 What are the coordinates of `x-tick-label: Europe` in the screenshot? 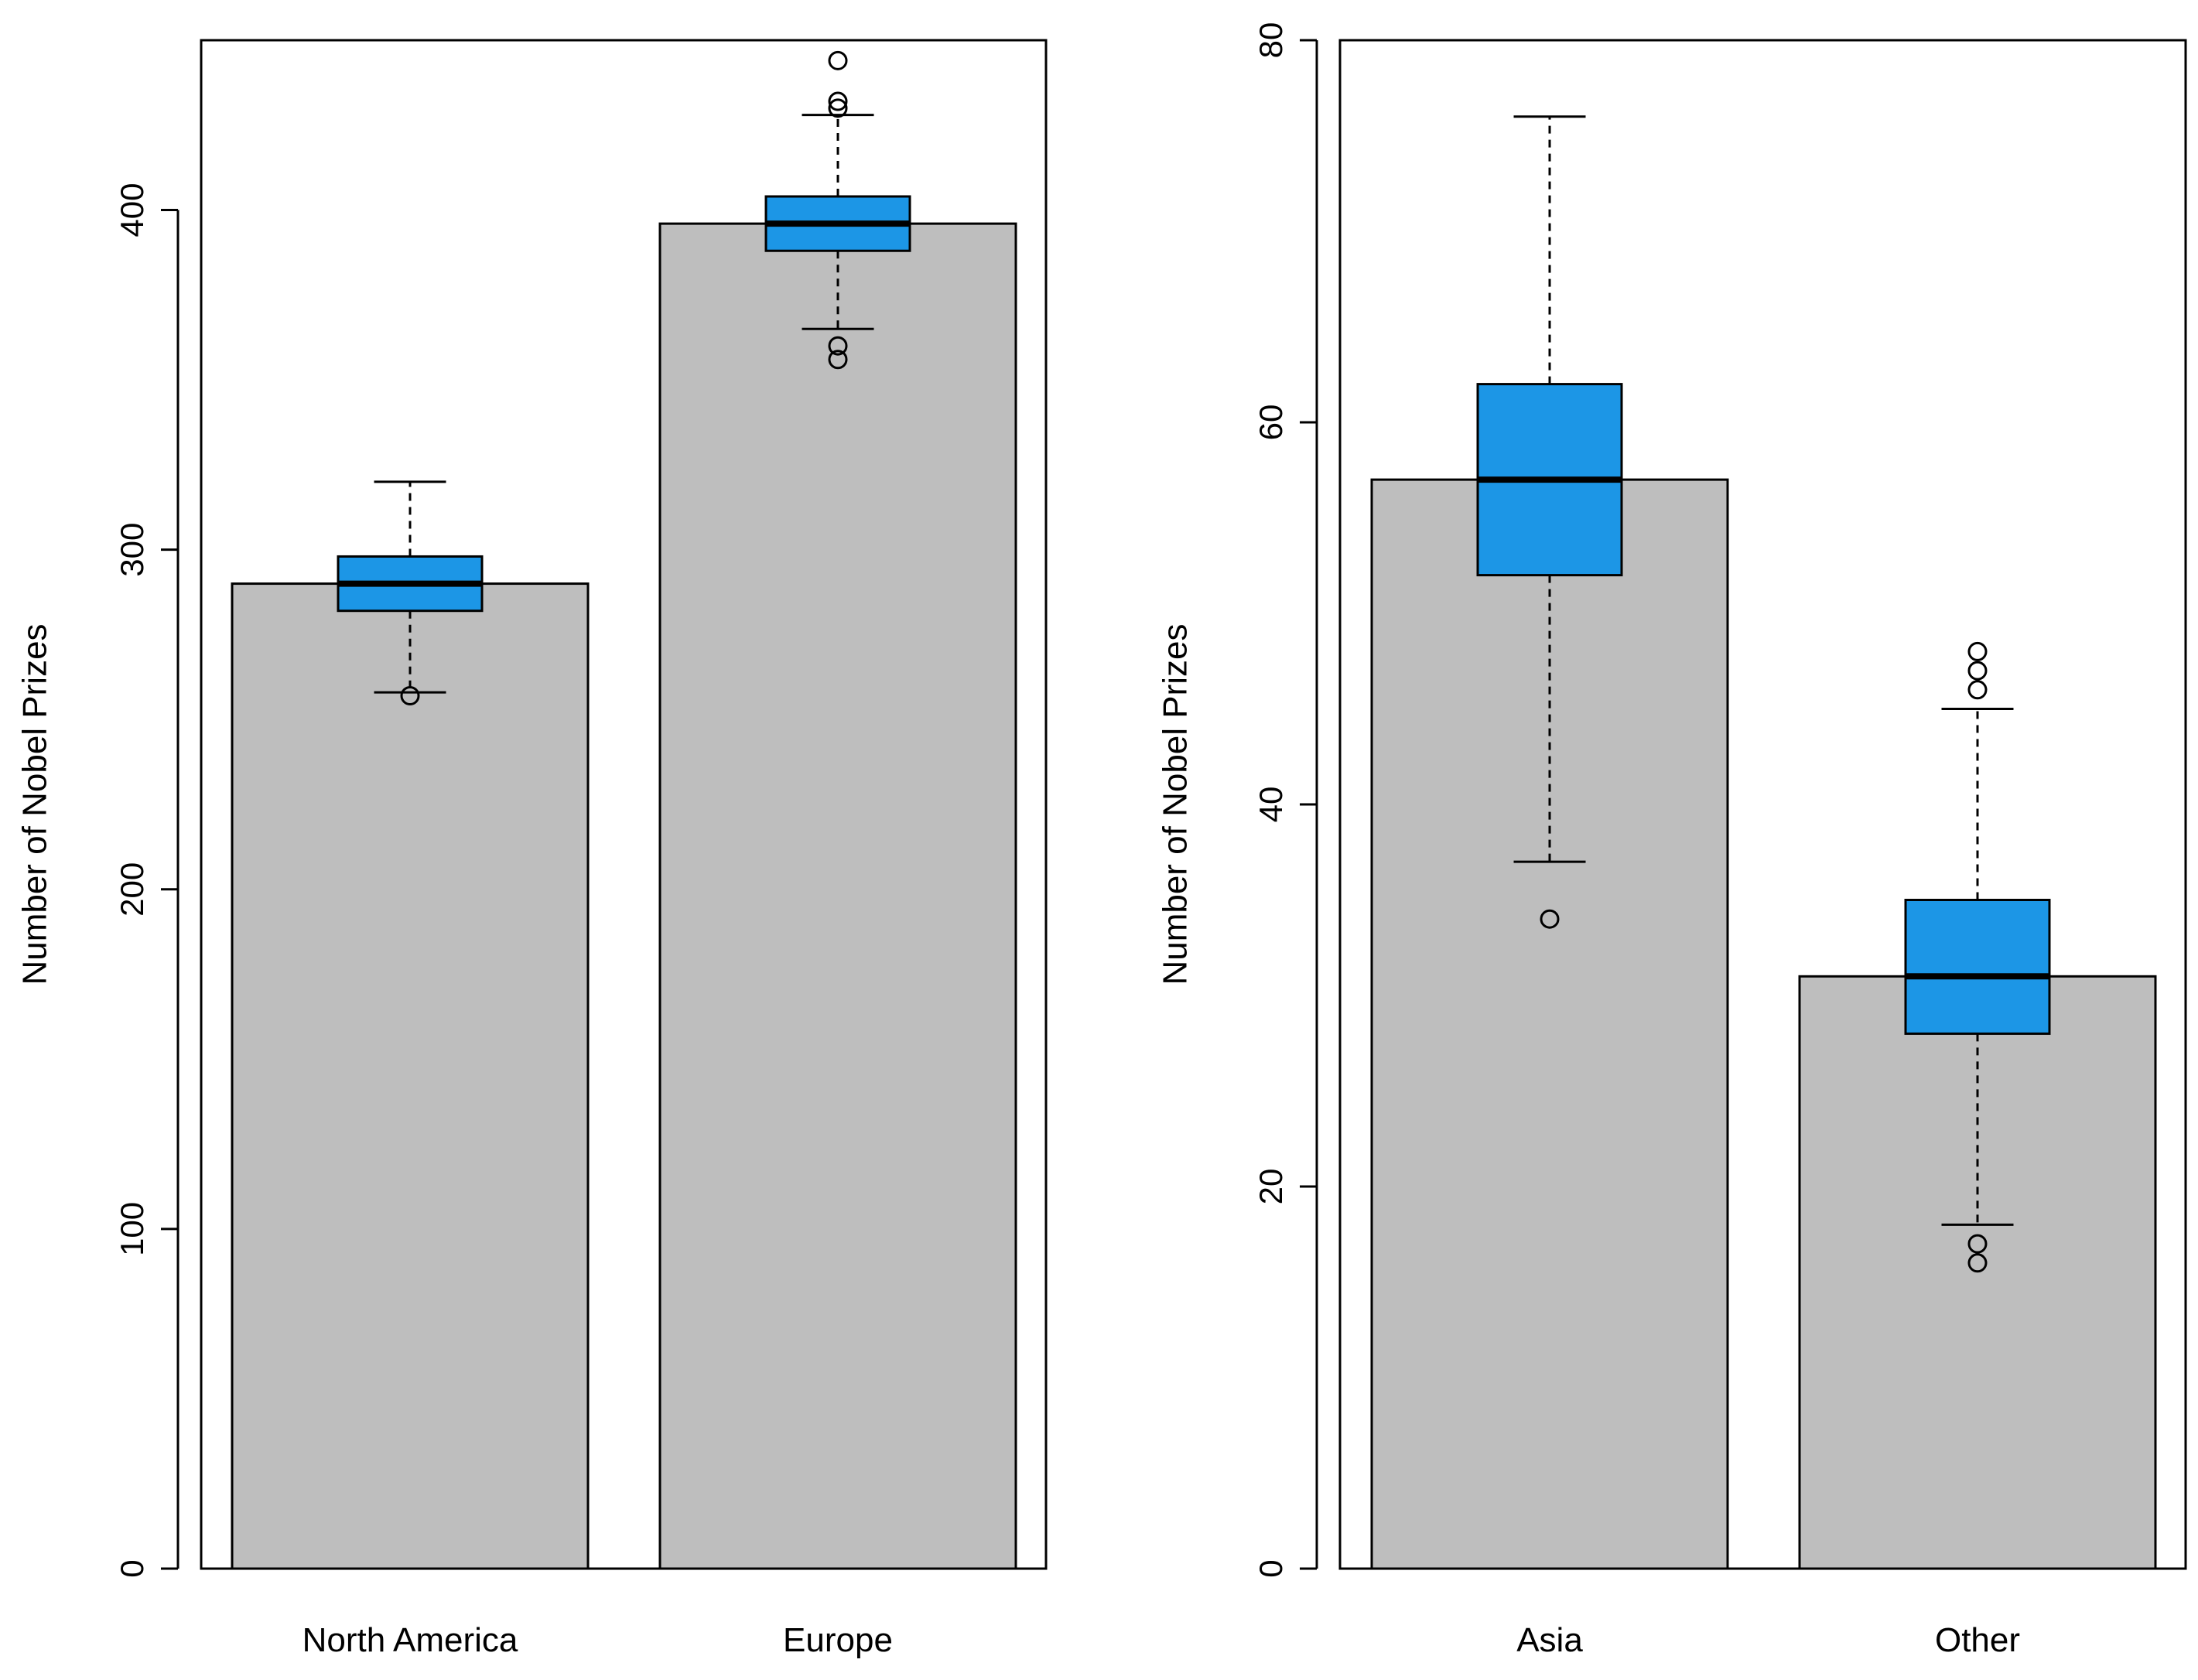 It's located at (838, 1640).